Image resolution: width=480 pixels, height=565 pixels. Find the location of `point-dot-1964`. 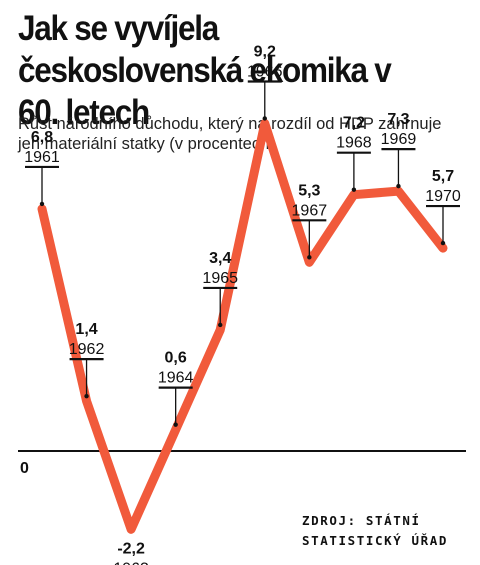

point-dot-1964 is located at coordinates (175, 424).